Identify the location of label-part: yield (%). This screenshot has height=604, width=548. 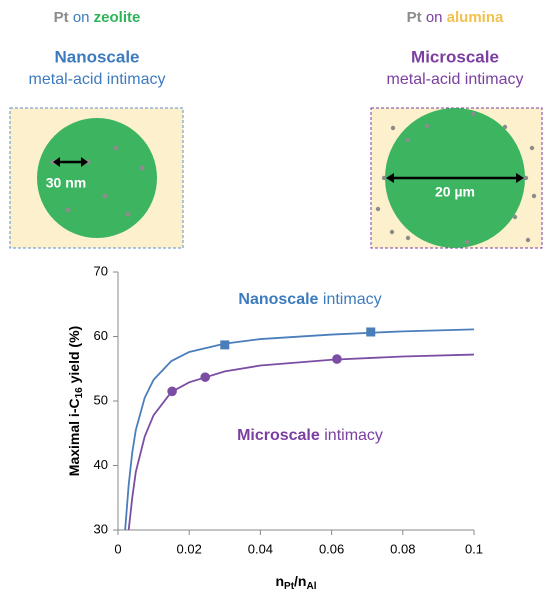
(74, 356).